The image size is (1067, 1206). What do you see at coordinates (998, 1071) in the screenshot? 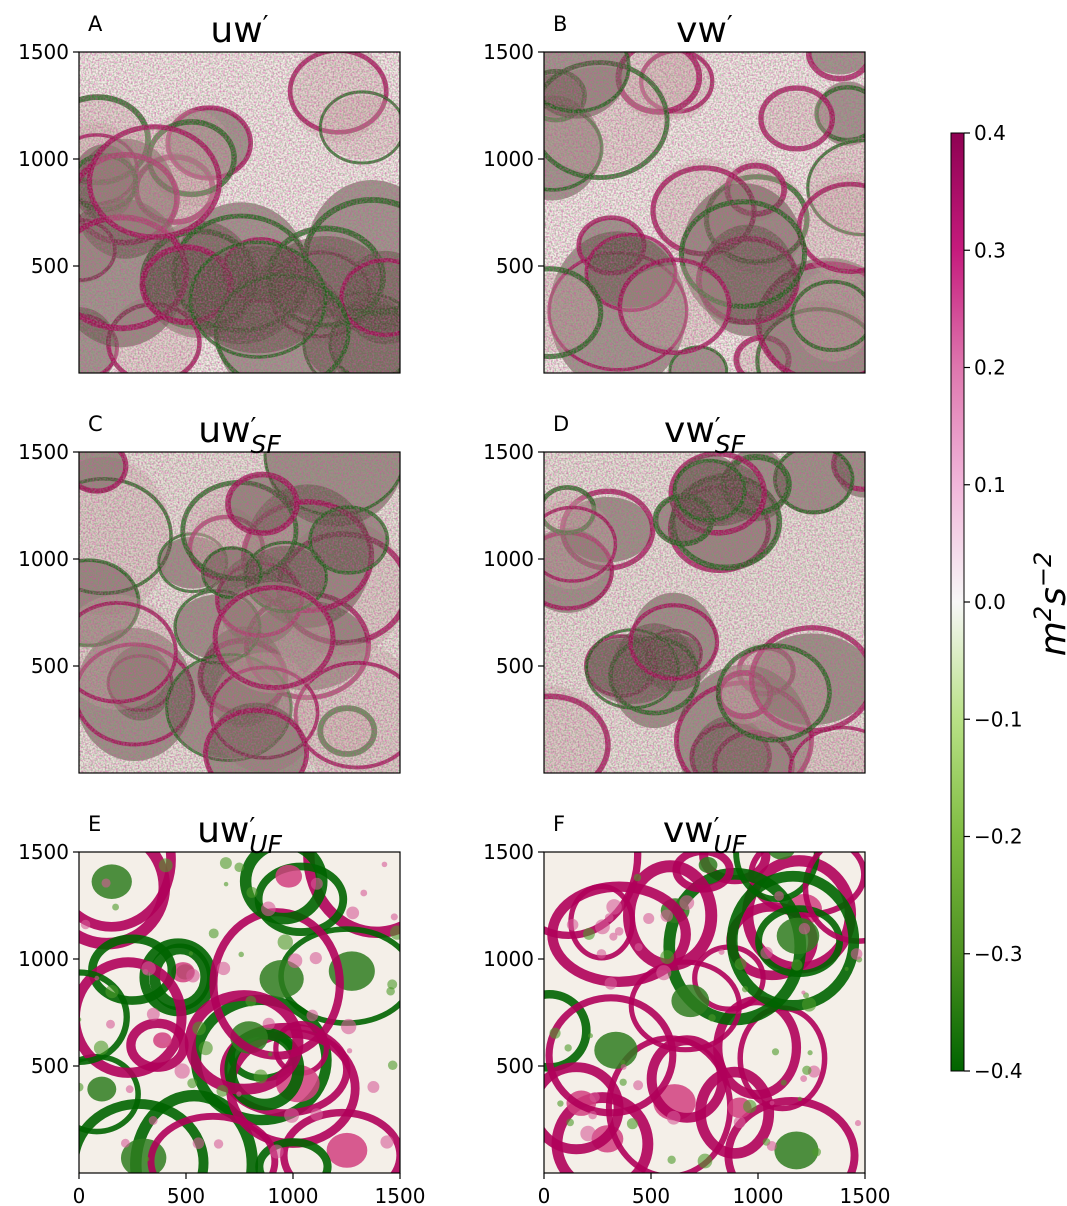
I see `colorbar-tick-label: −0.4` at bounding box center [998, 1071].